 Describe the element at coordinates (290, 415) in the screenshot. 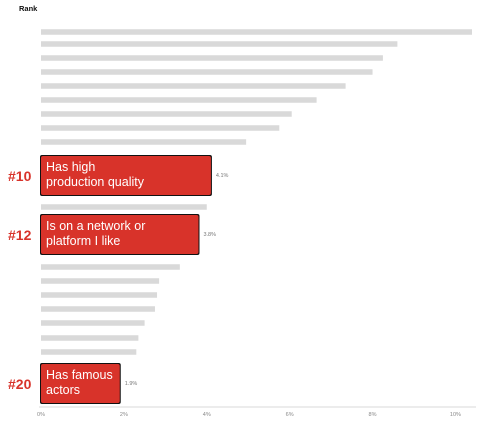

I see `x-tick-label: 6%` at that location.